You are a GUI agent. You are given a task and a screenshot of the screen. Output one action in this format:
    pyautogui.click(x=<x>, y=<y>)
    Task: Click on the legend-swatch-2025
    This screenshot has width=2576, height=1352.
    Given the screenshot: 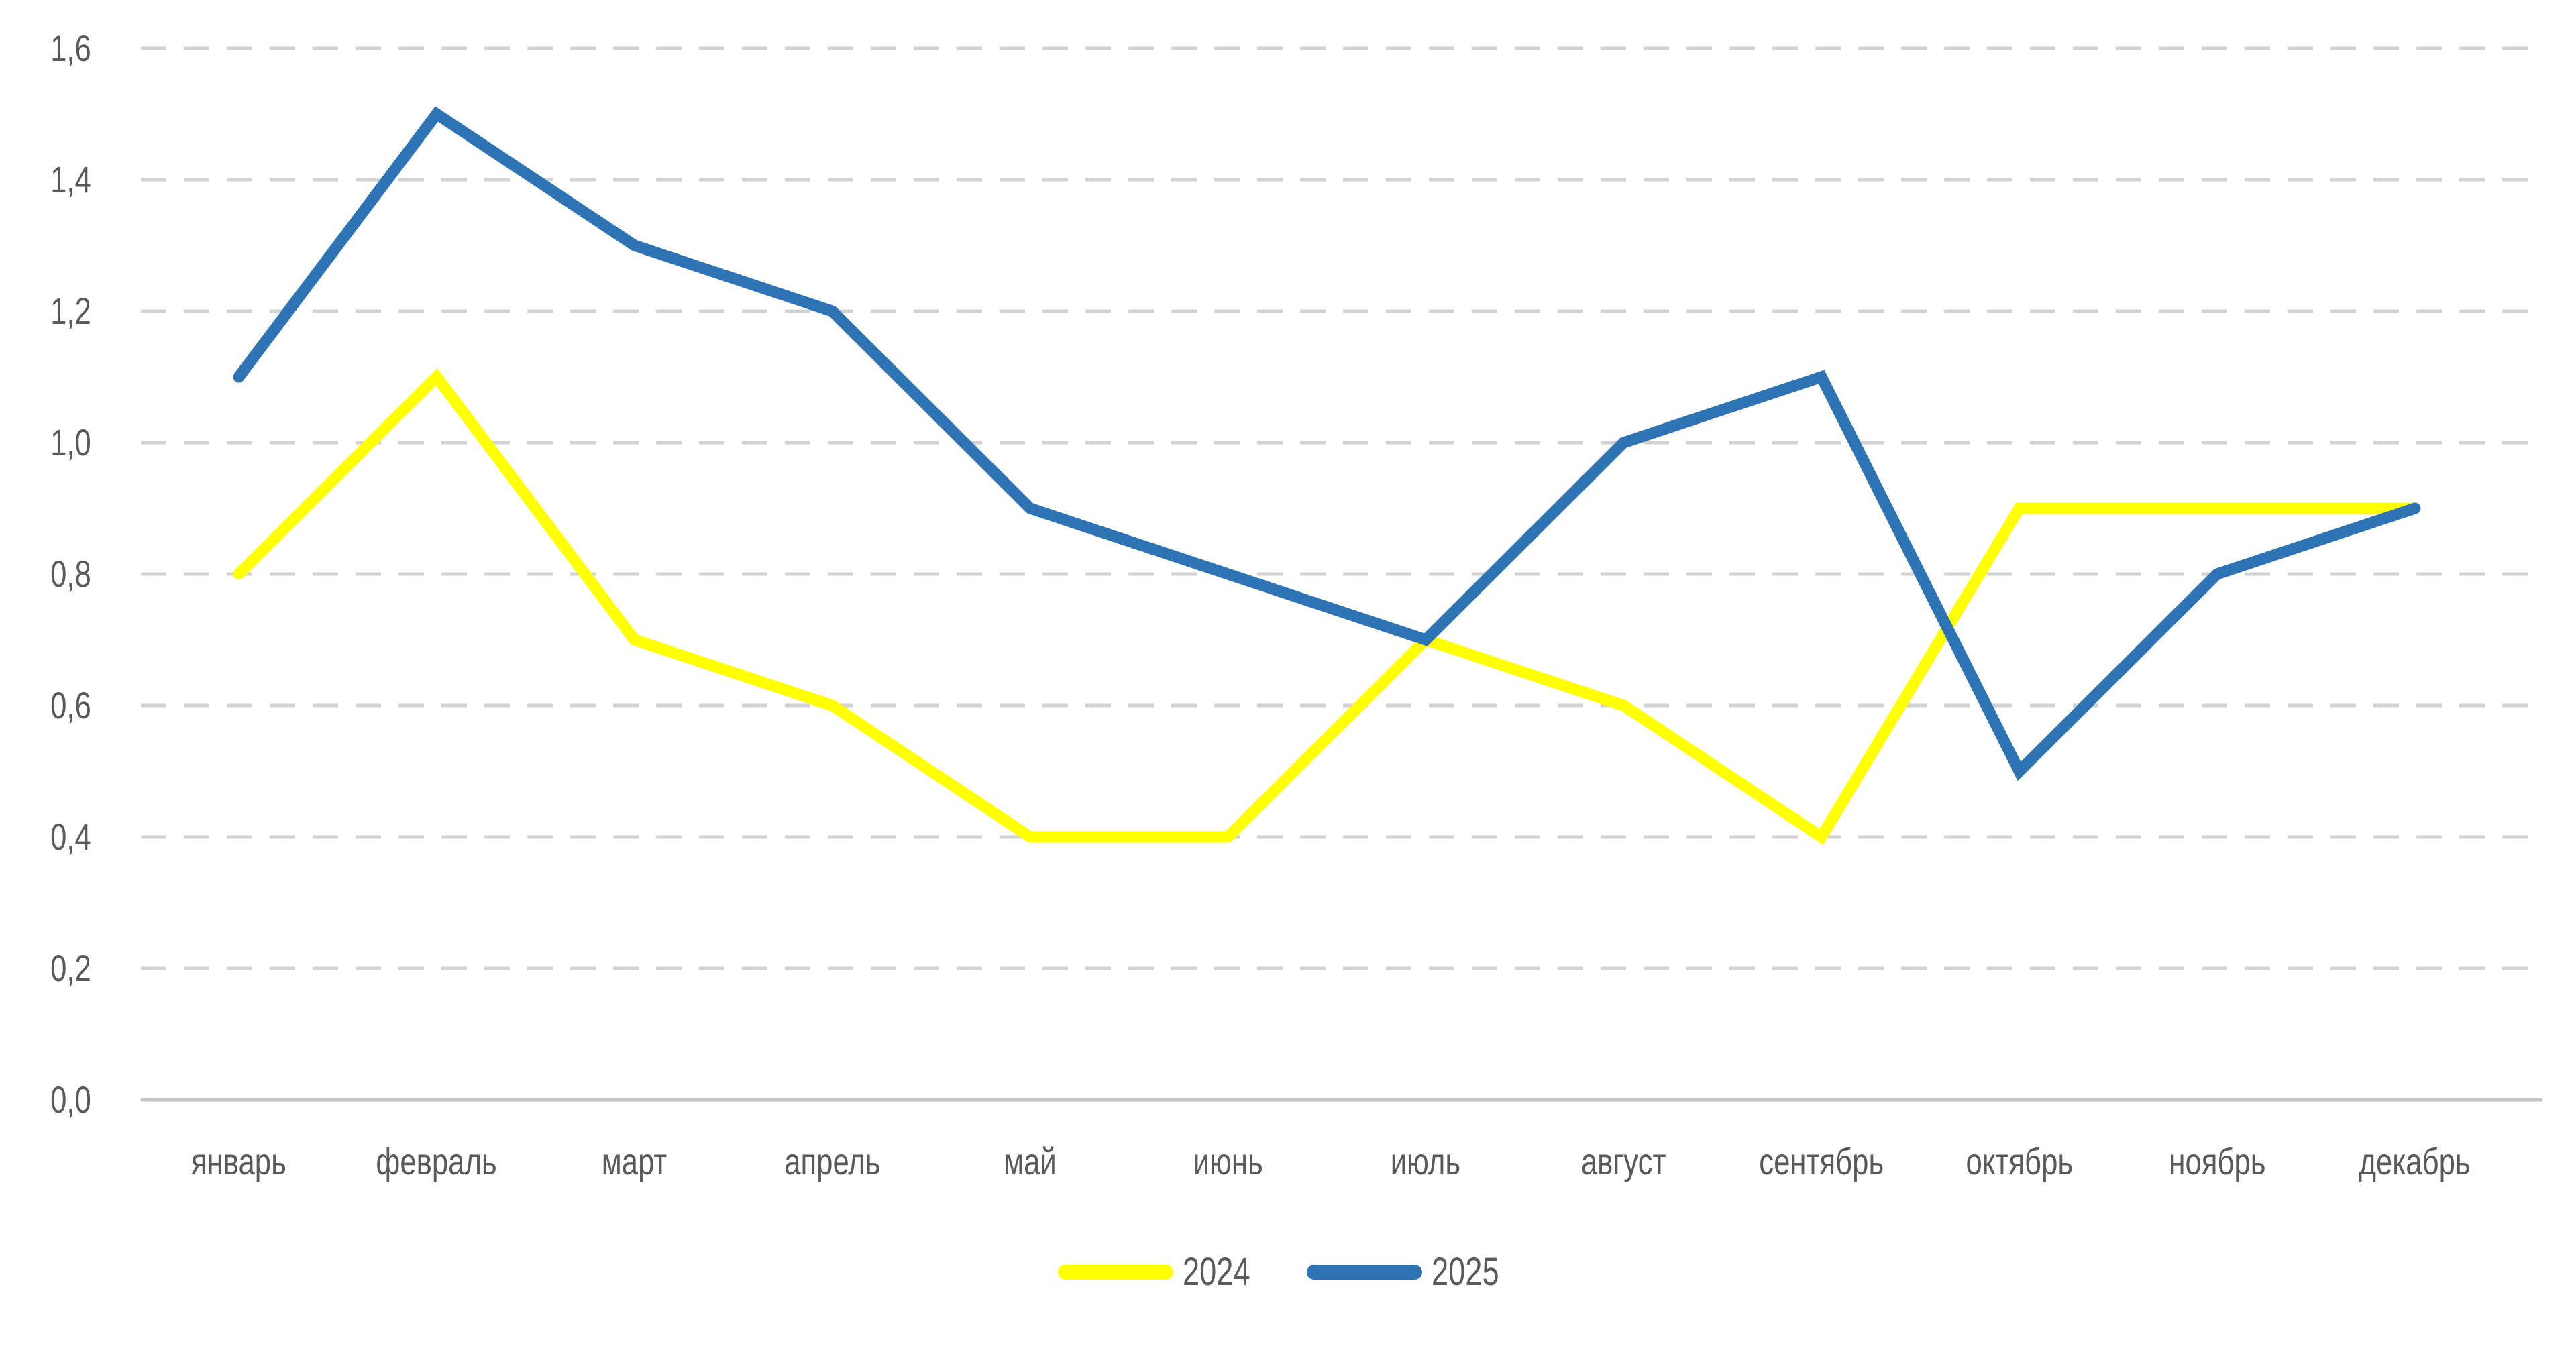 What is the action you would take?
    pyautogui.click(x=1364, y=1272)
    